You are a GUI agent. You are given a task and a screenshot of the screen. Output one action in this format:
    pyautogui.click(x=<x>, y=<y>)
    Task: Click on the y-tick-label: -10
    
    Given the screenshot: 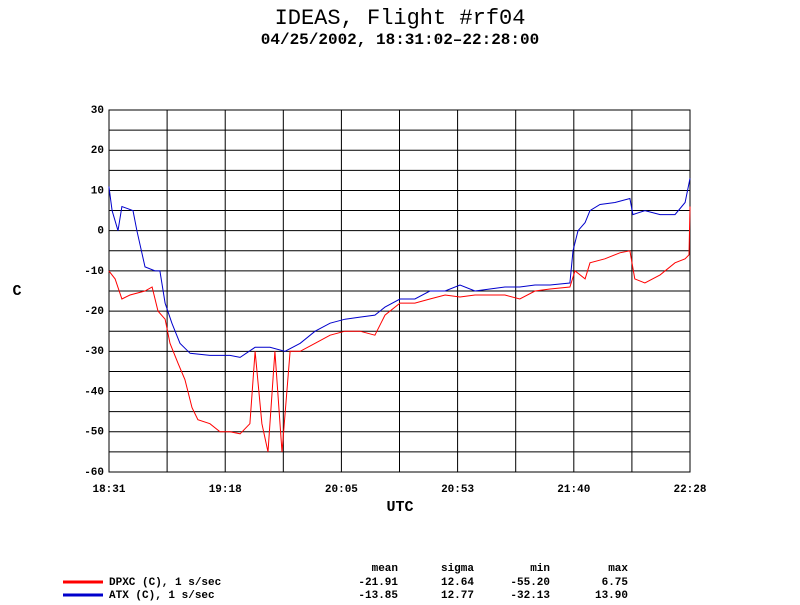 What is the action you would take?
    pyautogui.click(x=94, y=272)
    